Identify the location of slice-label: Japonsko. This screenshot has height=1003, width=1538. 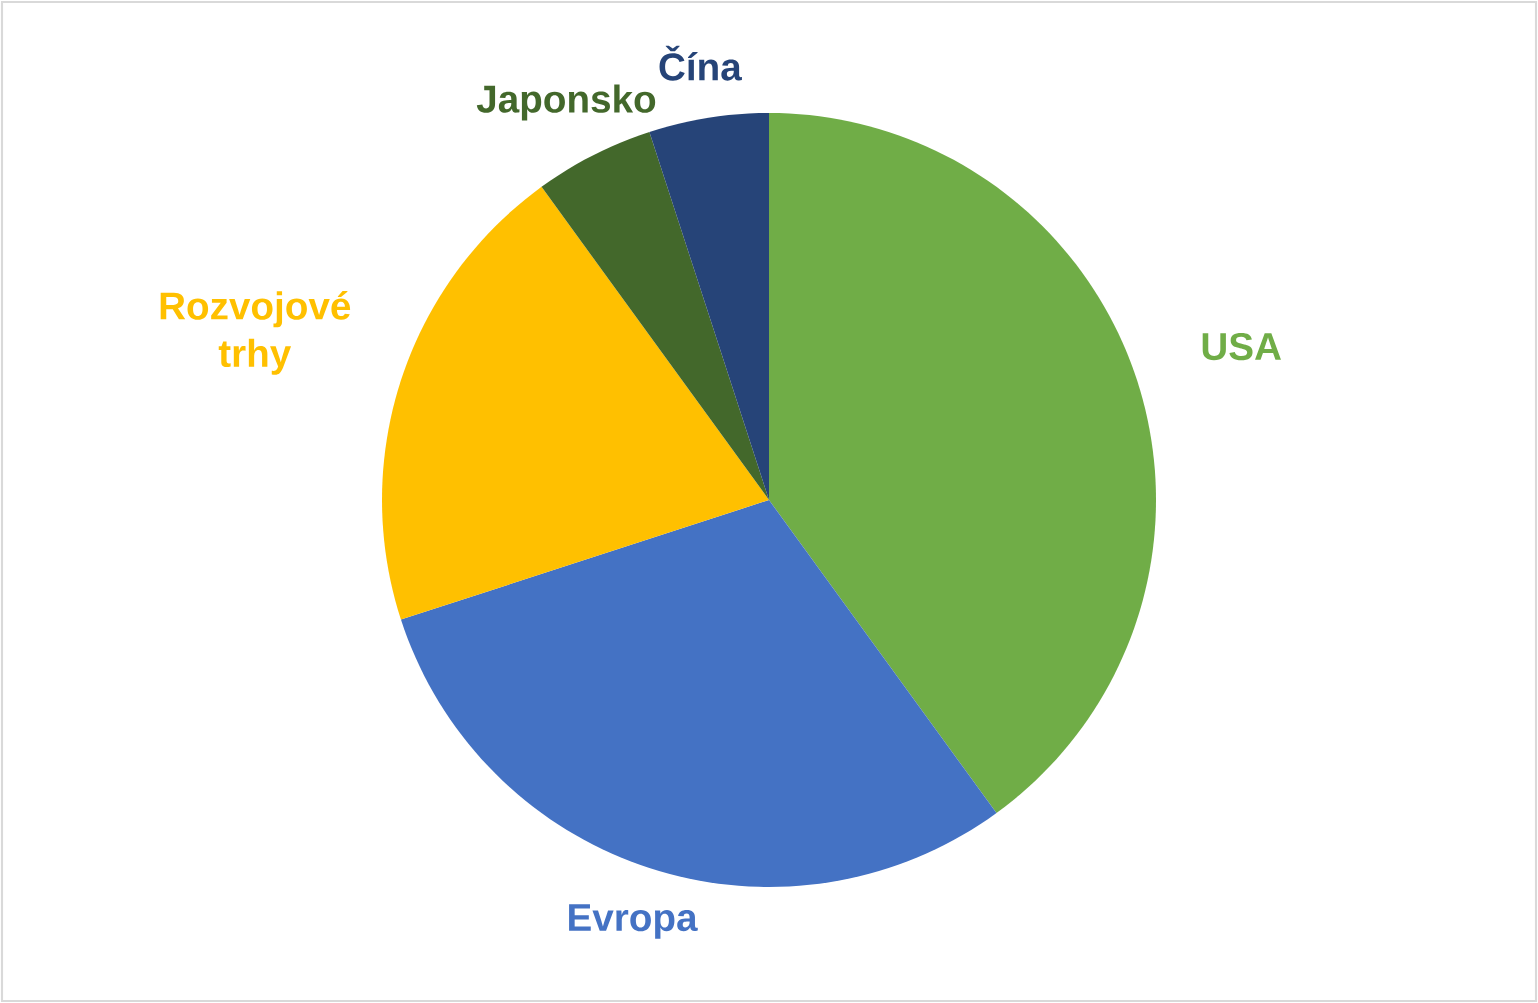
(566, 102).